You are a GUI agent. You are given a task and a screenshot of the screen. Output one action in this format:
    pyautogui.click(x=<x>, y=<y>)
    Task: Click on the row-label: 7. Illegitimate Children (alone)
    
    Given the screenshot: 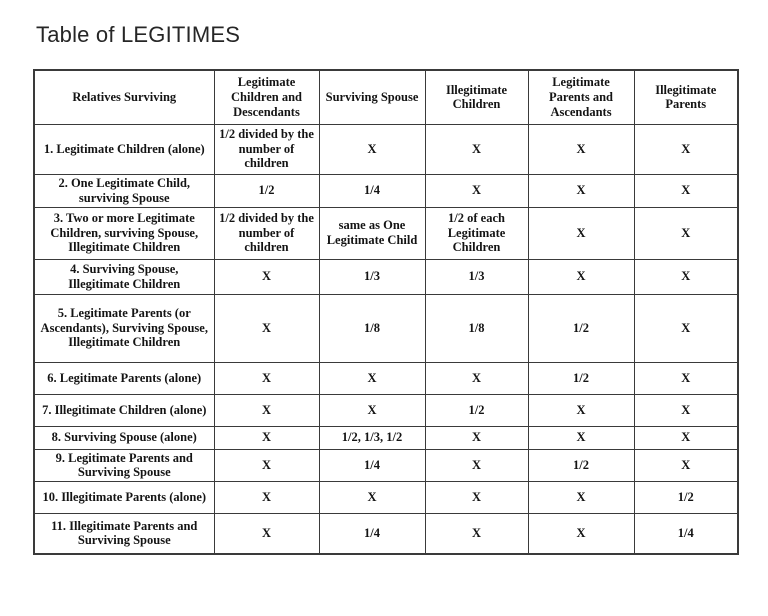 What is the action you would take?
    pyautogui.click(x=124, y=410)
    